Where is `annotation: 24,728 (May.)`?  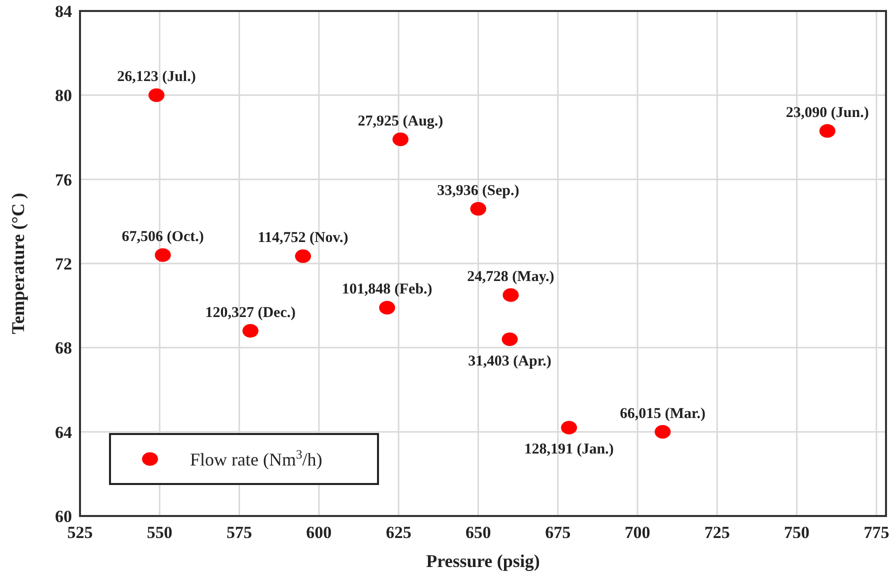 annotation: 24,728 (May.) is located at coordinates (510, 277).